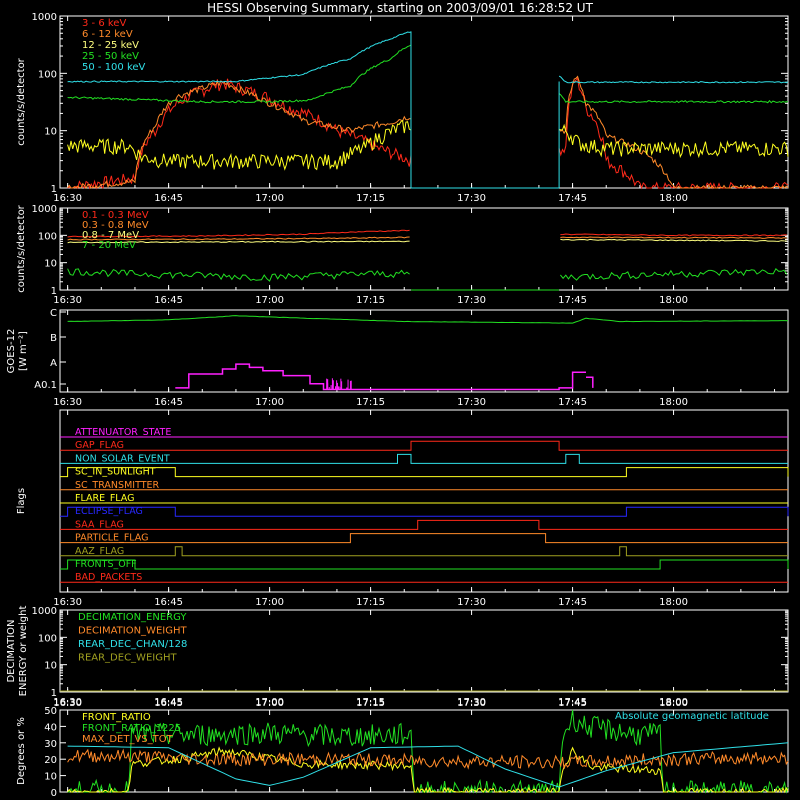 Image resolution: width=800 pixels, height=800 pixels. Describe the element at coordinates (53, 363) in the screenshot. I see `y-tick-label: A` at that location.